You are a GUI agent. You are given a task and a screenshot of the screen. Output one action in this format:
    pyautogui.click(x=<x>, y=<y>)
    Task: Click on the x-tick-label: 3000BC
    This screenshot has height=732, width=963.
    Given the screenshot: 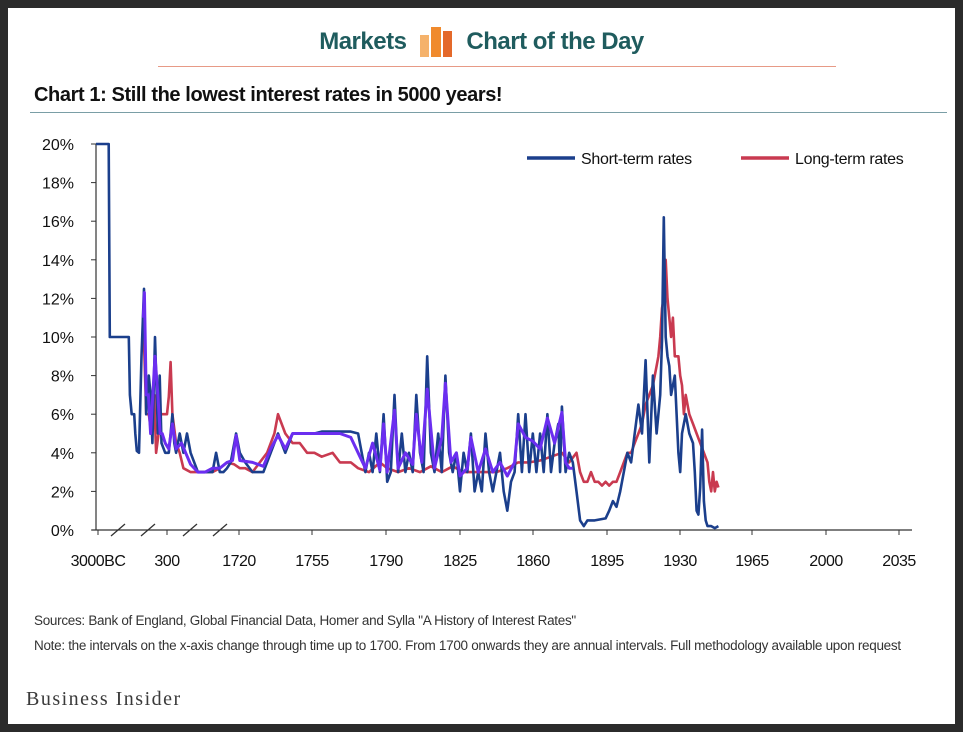 What is the action you would take?
    pyautogui.click(x=98, y=561)
    